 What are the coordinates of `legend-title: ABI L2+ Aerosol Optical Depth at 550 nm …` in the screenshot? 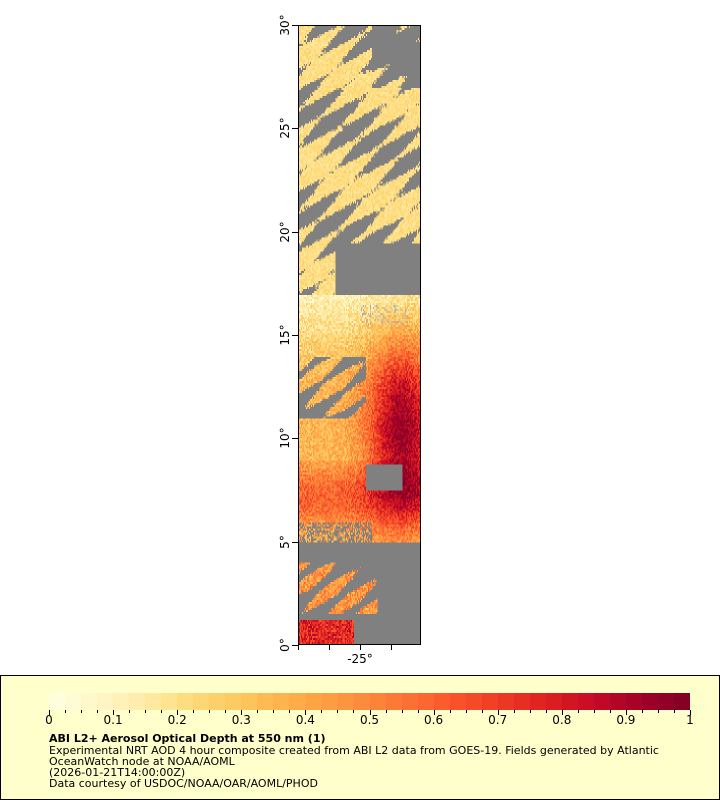 It's located at (187, 738).